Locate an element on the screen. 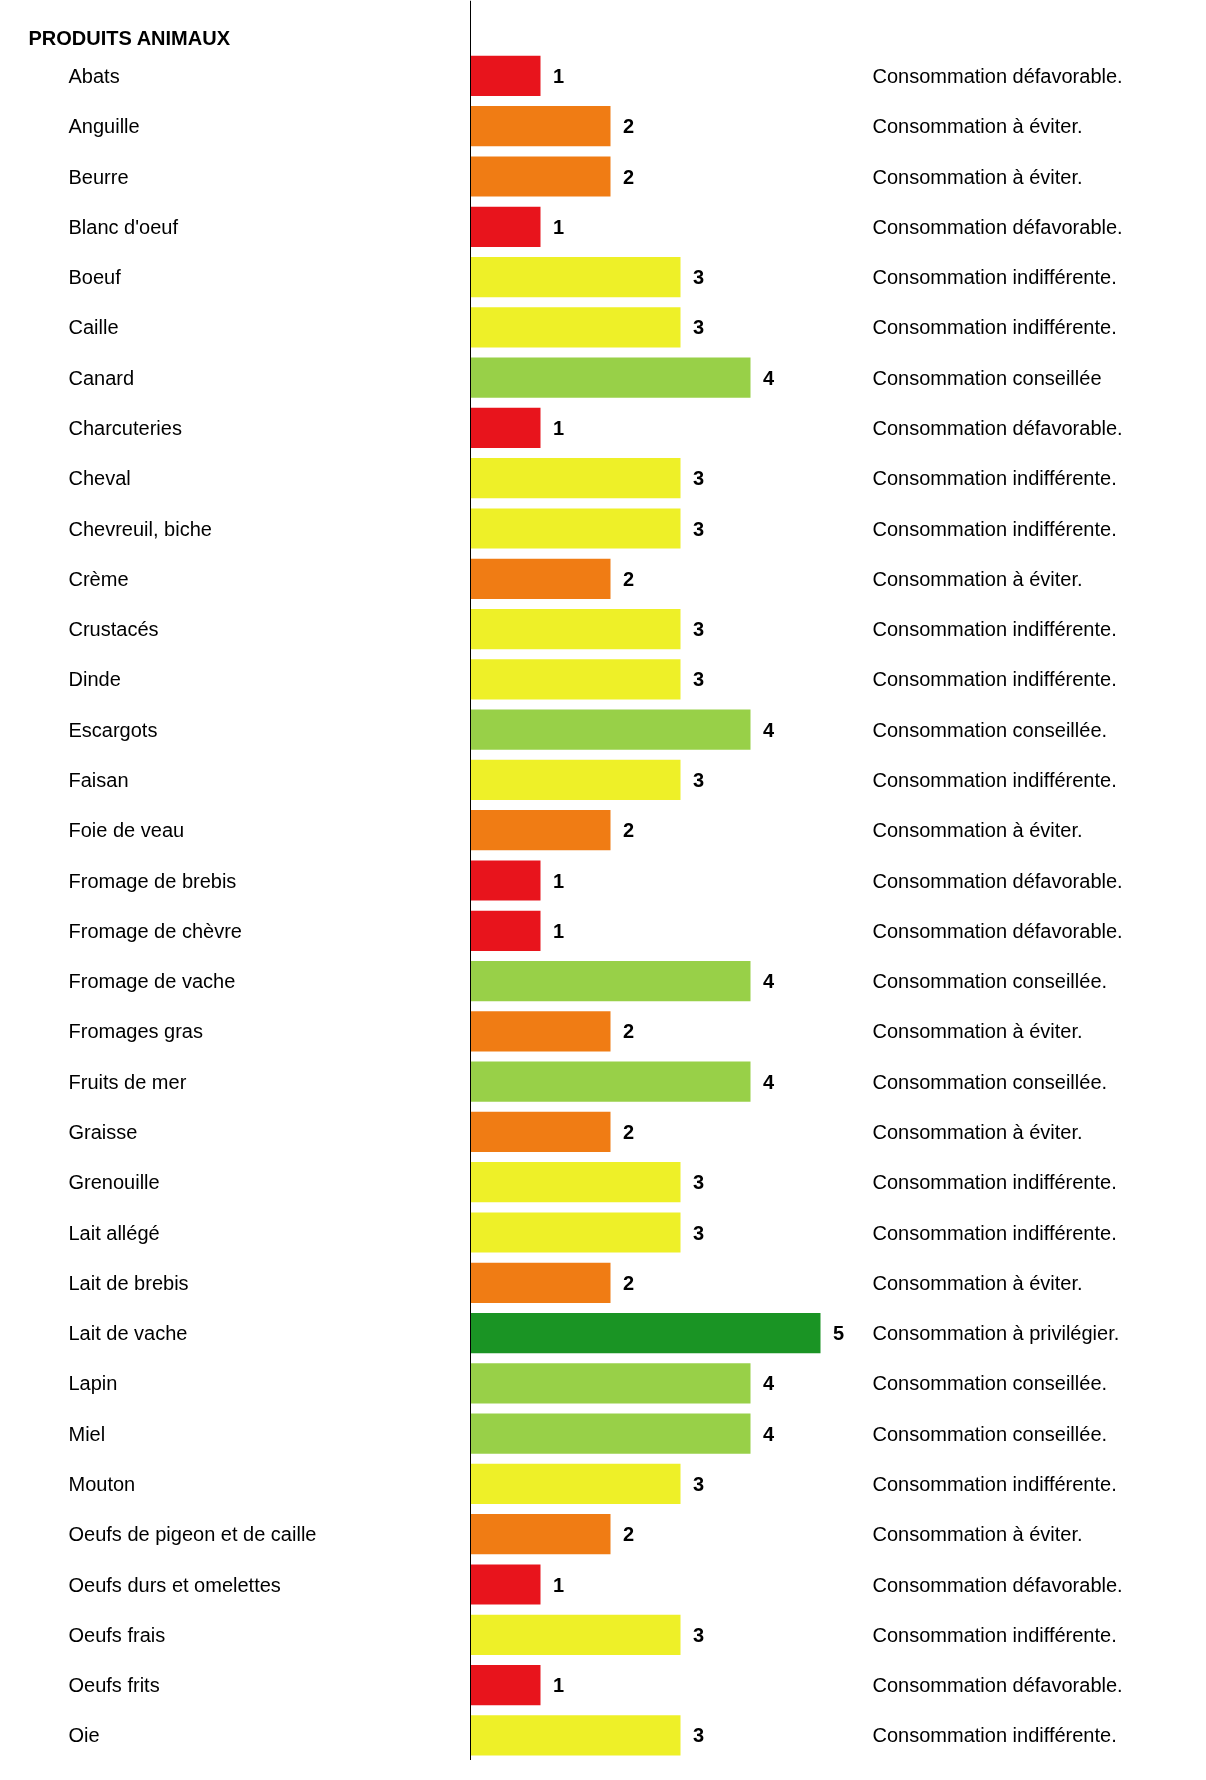 The image size is (1206, 1780). y-tick-label: Fromage de chèvre is located at coordinates (155, 930).